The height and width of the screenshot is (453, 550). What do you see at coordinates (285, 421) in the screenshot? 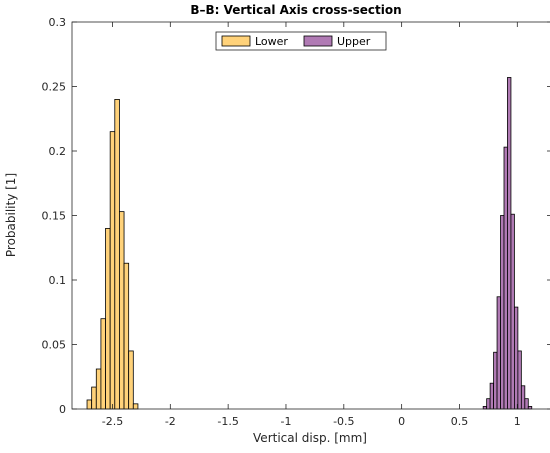
I see `x-tick-label-3: -1` at bounding box center [285, 421].